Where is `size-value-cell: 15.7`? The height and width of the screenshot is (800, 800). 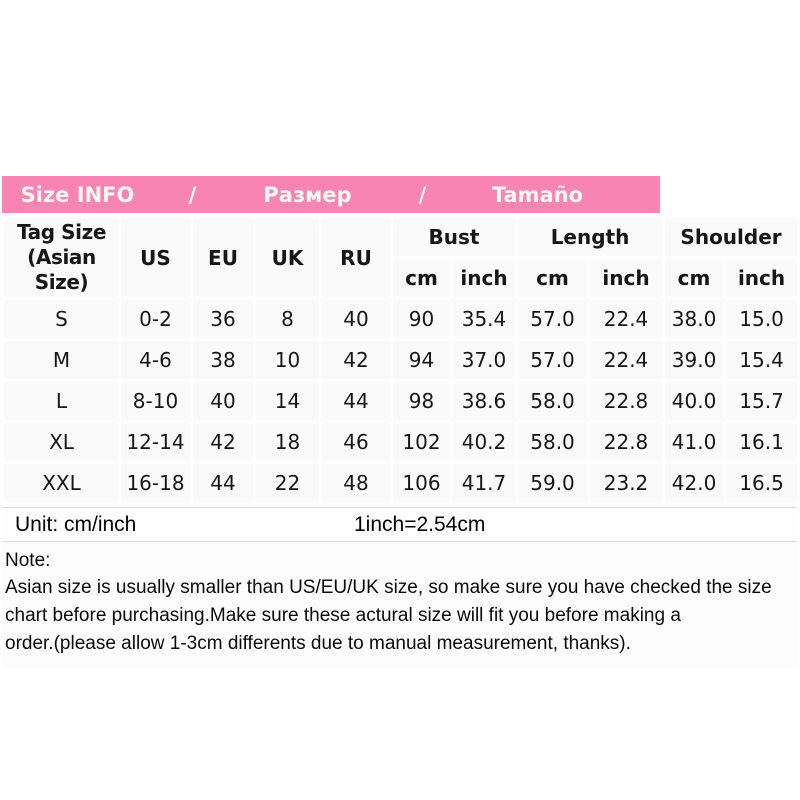
size-value-cell: 15.7 is located at coordinates (761, 401).